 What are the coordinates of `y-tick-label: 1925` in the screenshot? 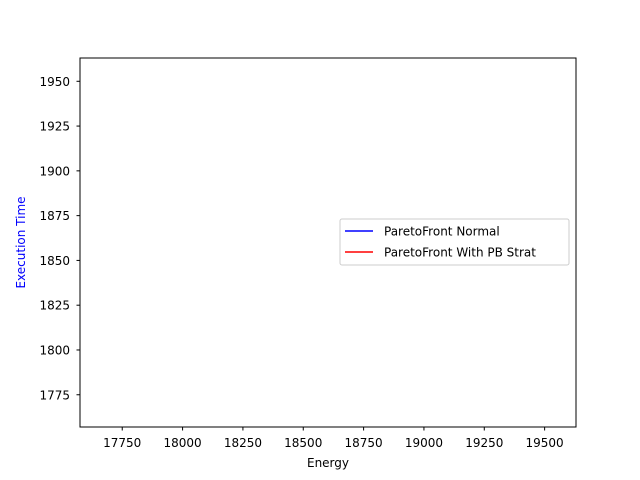 It's located at (54, 127).